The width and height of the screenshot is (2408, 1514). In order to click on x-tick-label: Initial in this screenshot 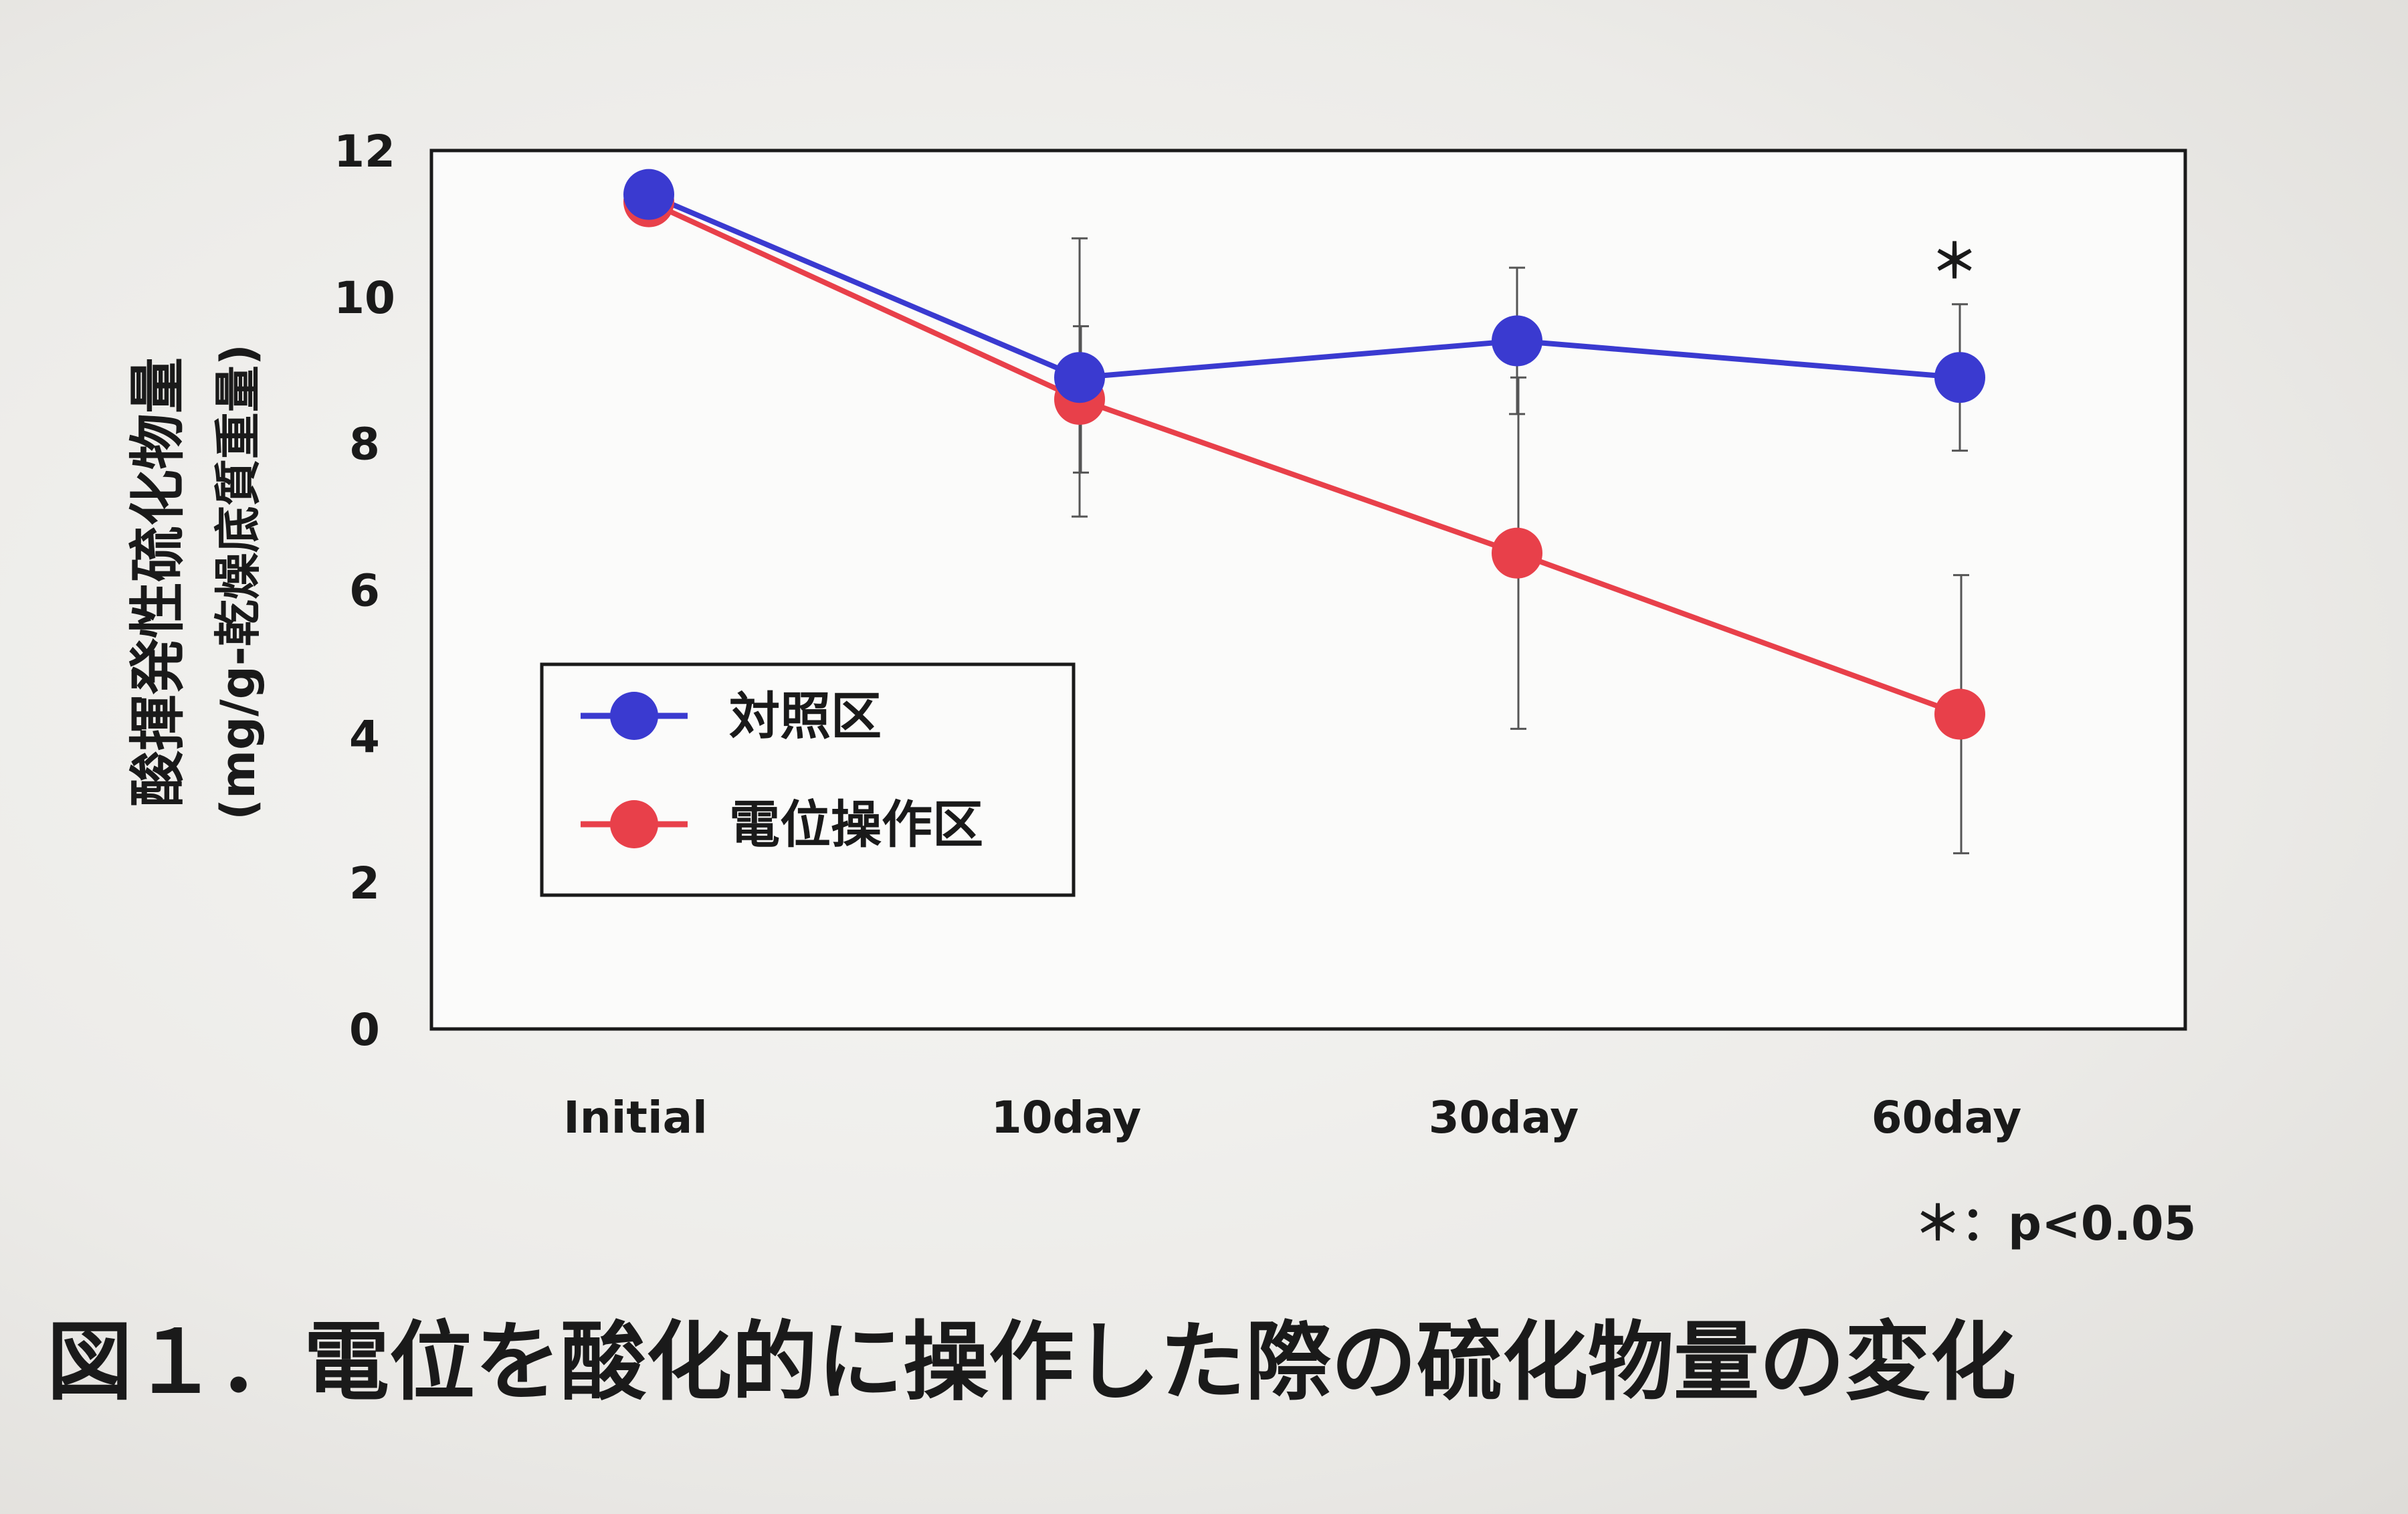, I will do `click(635, 1117)`.